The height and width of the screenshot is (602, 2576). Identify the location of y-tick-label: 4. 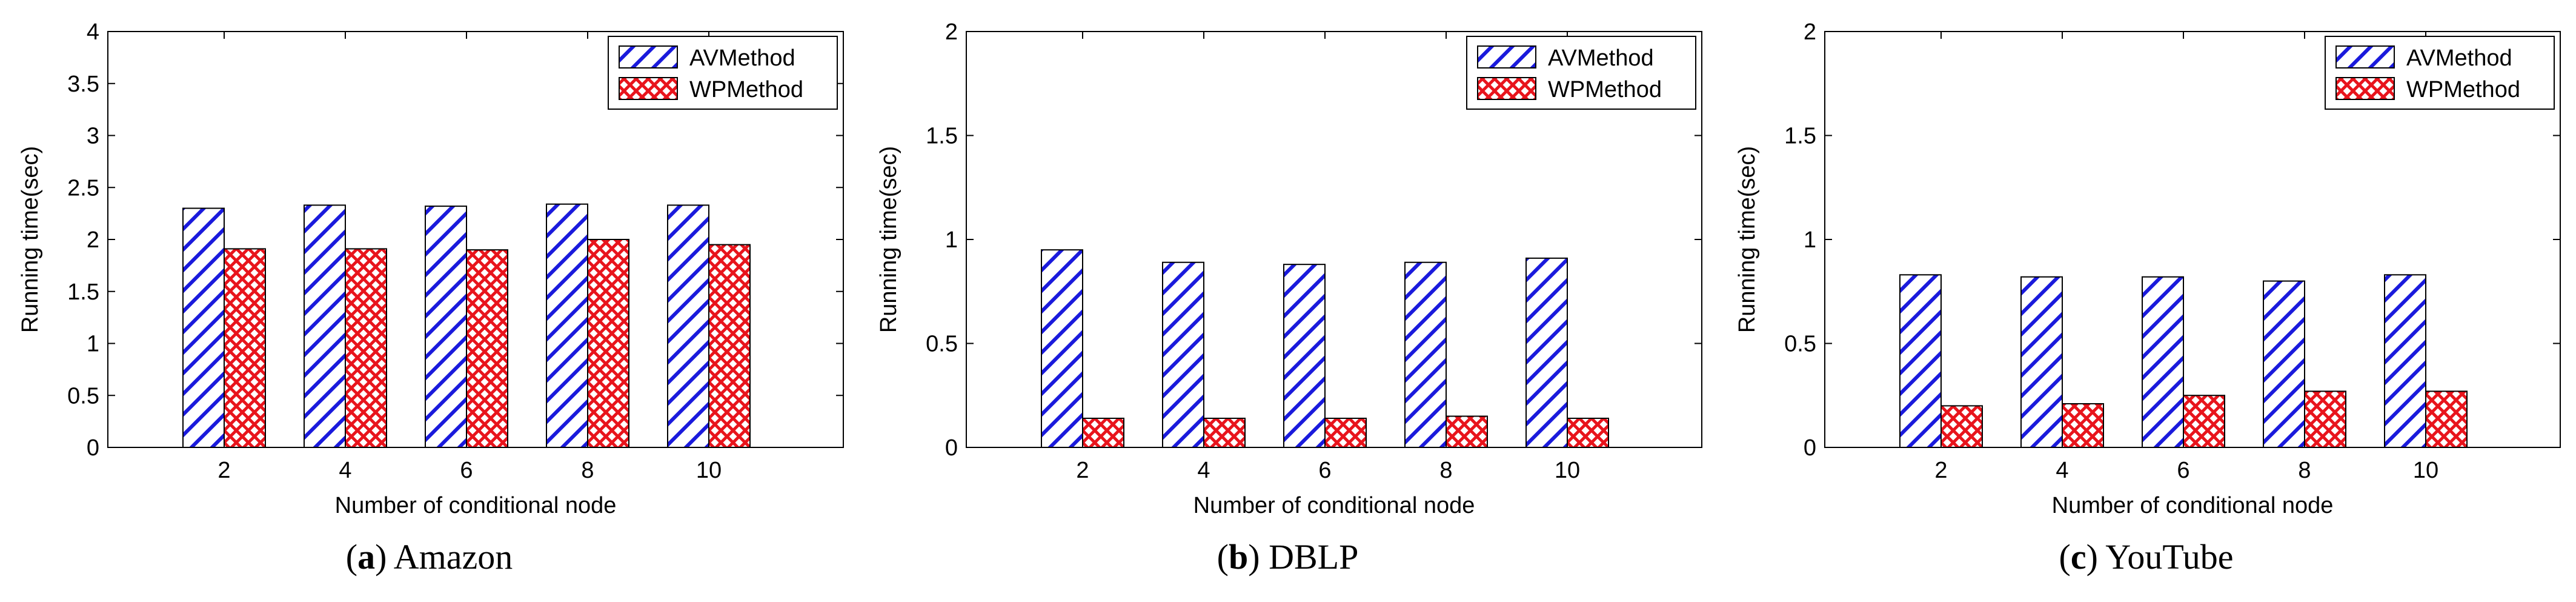
(93, 32).